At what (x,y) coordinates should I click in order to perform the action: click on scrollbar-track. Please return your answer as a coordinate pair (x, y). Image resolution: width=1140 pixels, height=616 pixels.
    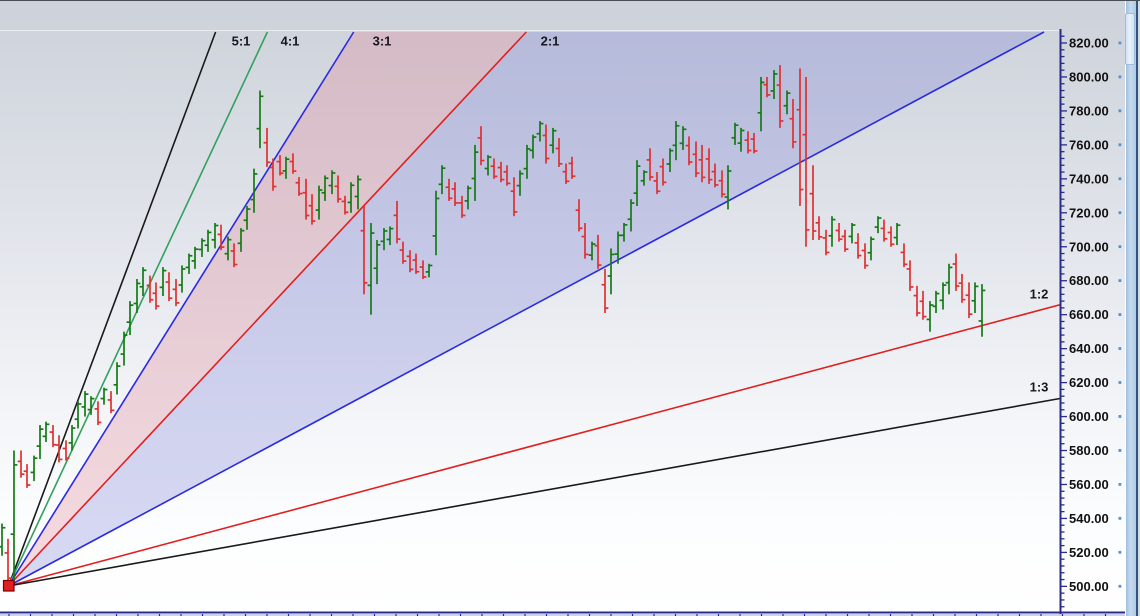
    Looking at the image, I should click on (1131, 308).